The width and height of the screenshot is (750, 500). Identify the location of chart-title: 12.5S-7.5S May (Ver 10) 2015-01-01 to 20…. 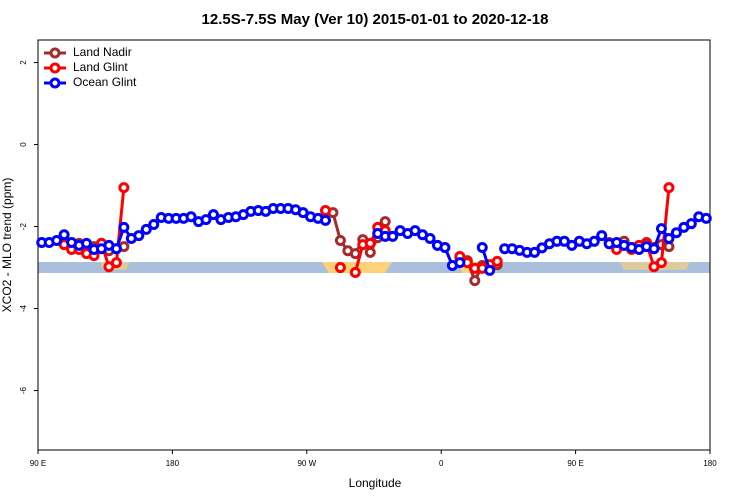
(375, 19).